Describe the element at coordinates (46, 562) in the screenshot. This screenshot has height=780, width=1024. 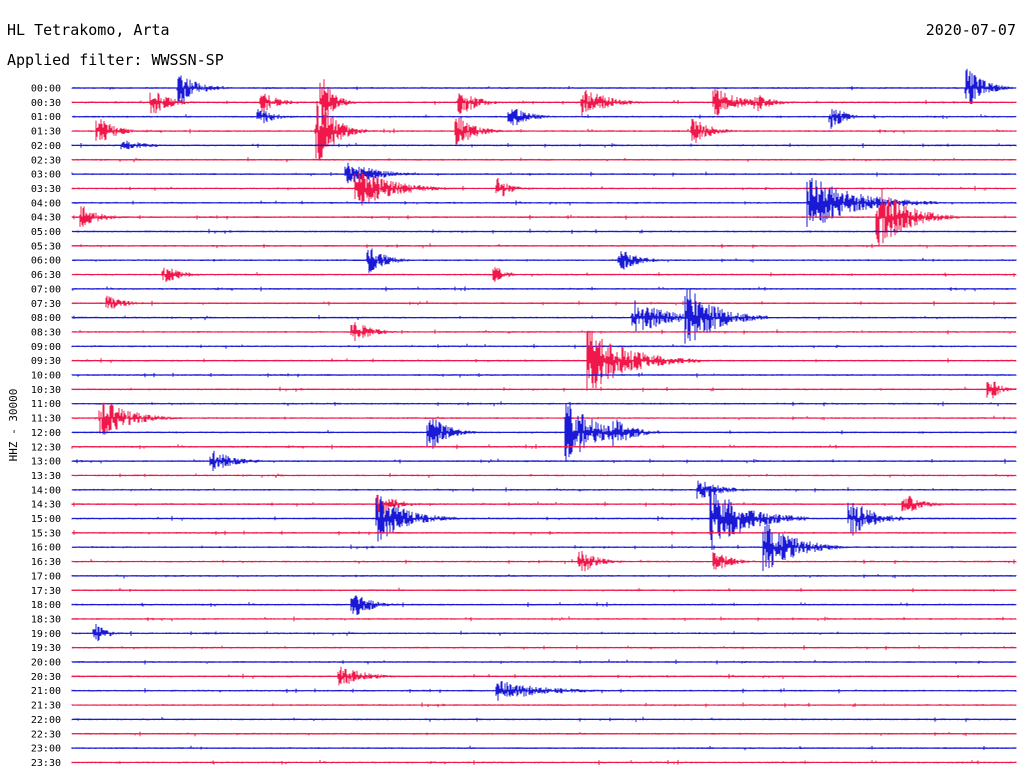
I see `tick-label: 16:30` at that location.